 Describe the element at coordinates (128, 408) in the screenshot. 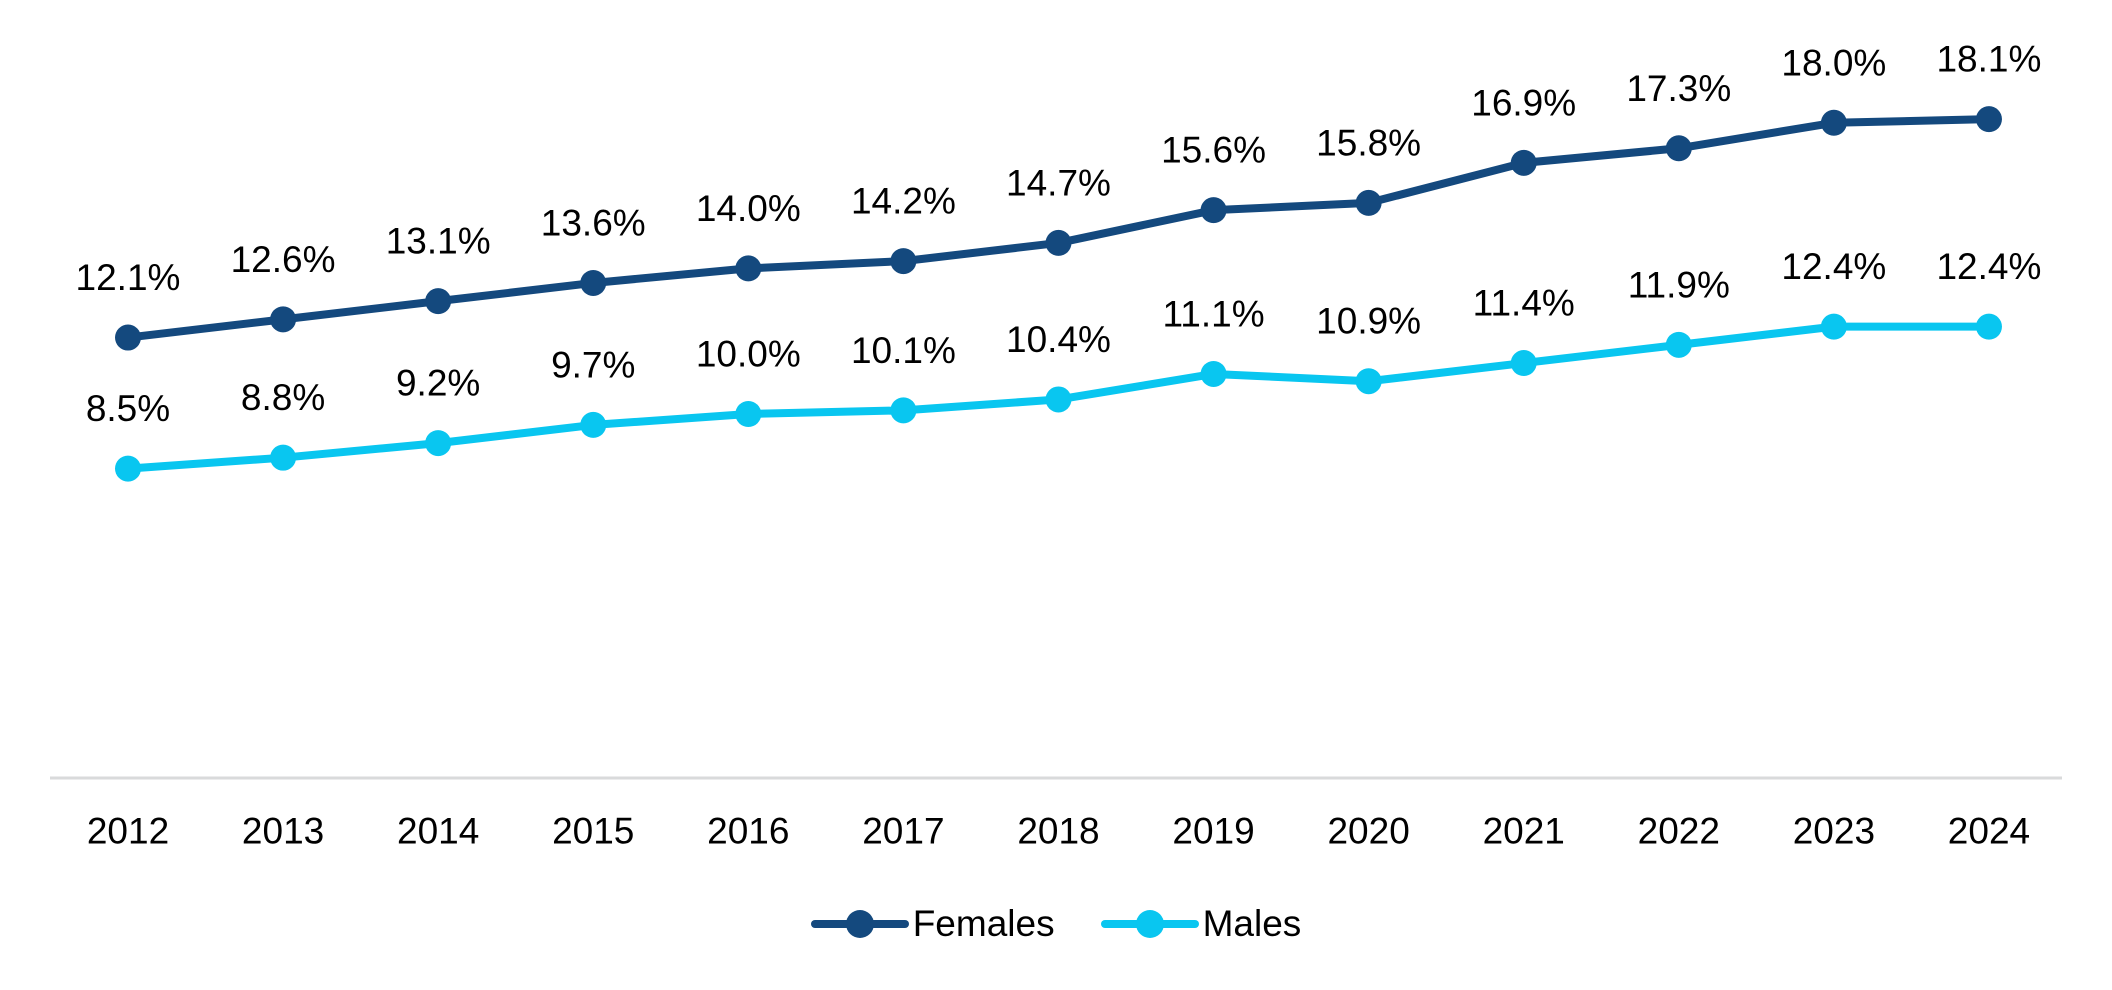

I see `males-data-label: 8.5%` at that location.